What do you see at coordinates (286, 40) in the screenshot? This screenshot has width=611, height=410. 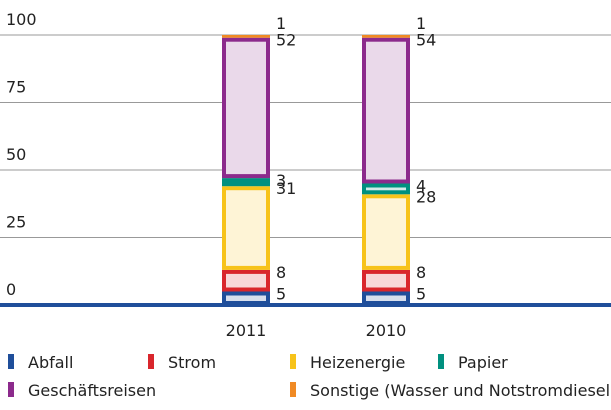 I see `value-label: 52` at bounding box center [286, 40].